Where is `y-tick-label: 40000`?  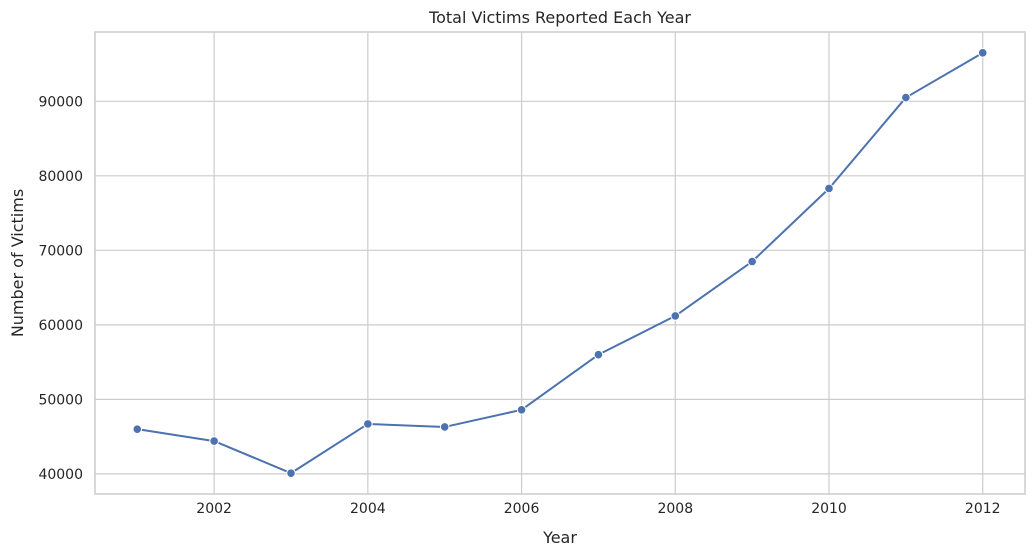
y-tick-label: 40000 is located at coordinates (60, 475).